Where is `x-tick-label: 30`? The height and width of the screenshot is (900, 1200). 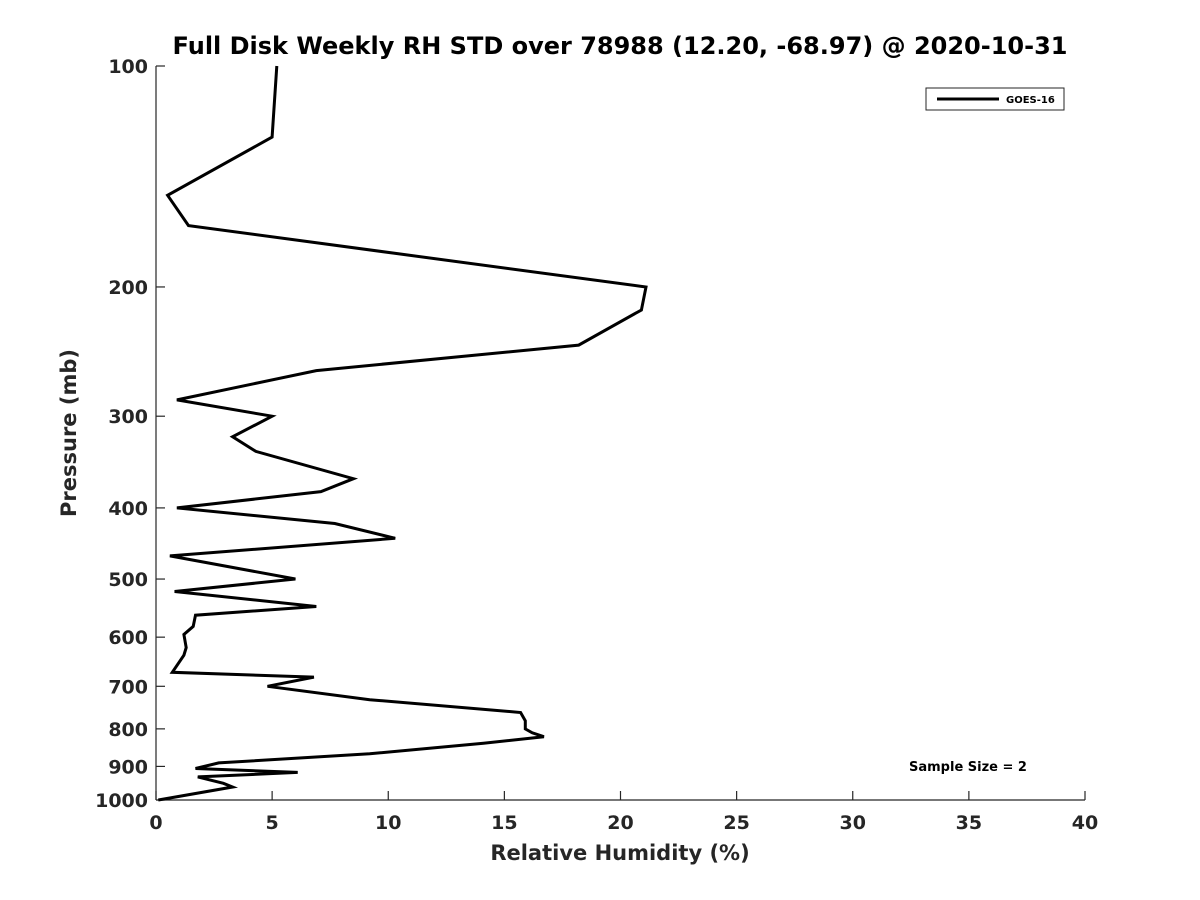
x-tick-label: 30 is located at coordinates (853, 823).